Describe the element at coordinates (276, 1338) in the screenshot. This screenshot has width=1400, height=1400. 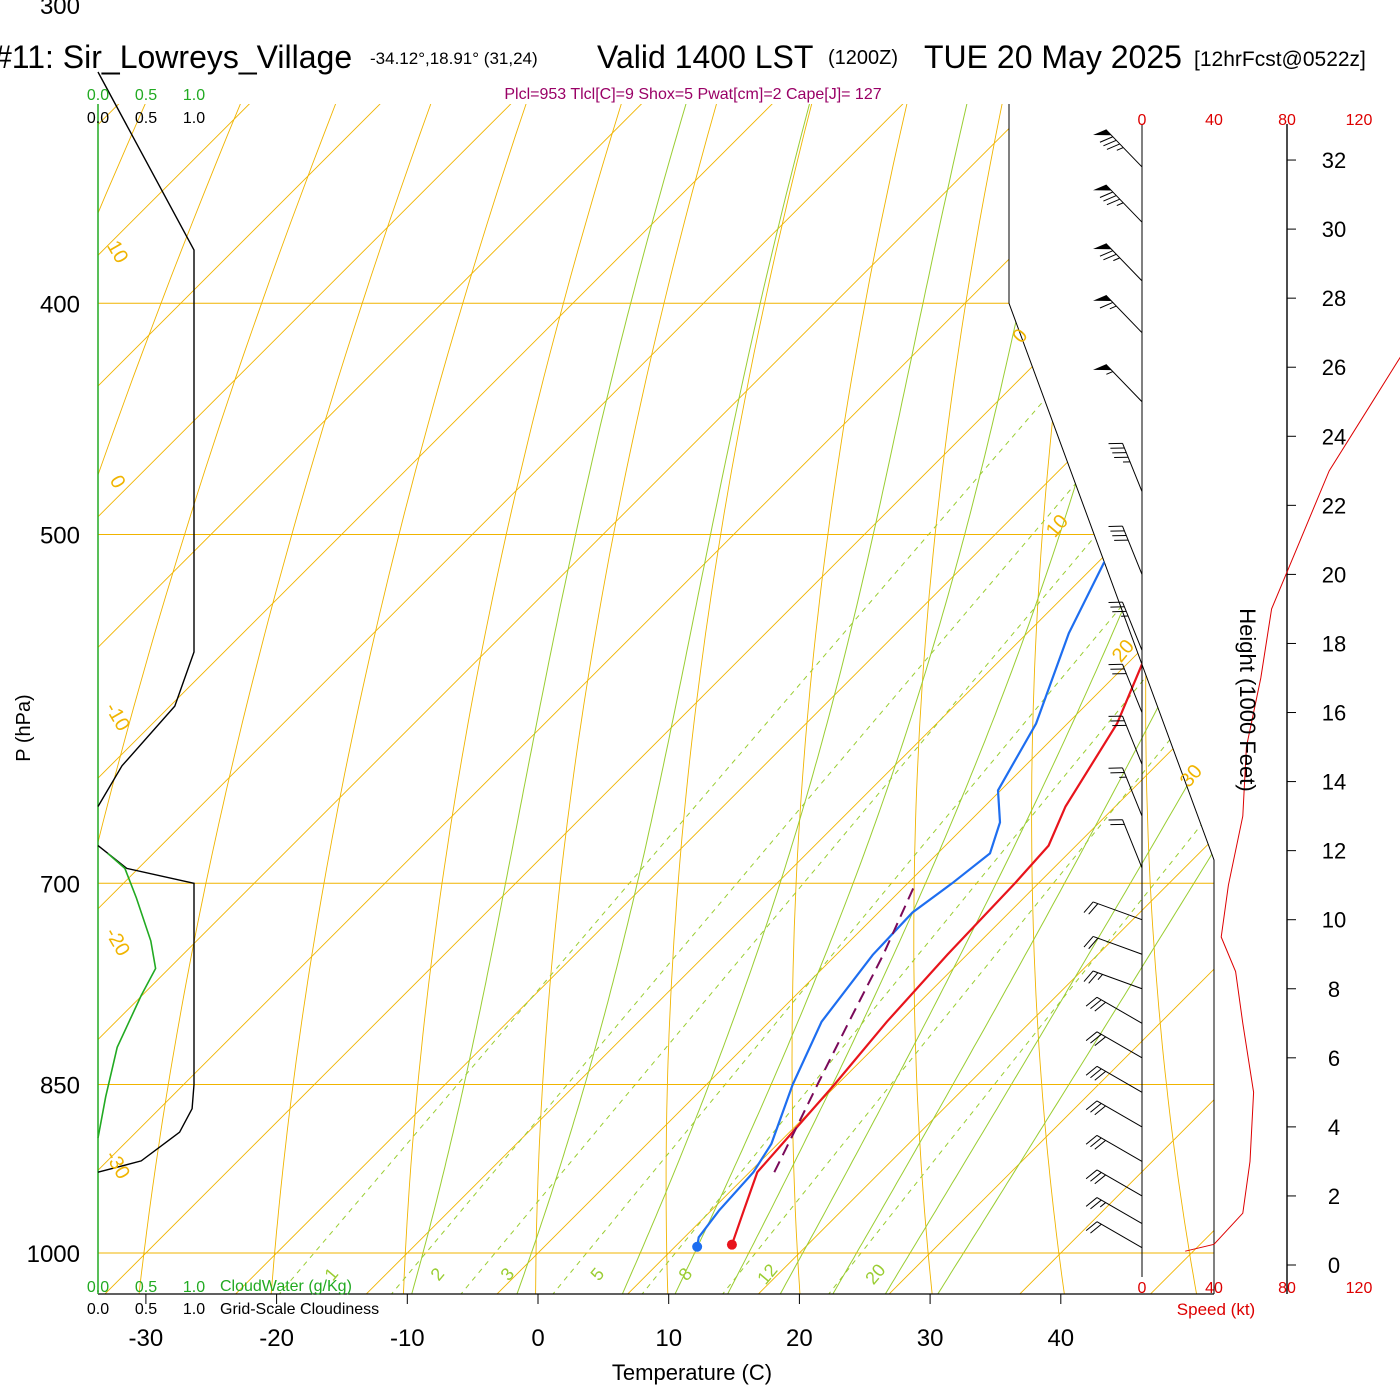
I see `temperature-tick-label: -20` at that location.